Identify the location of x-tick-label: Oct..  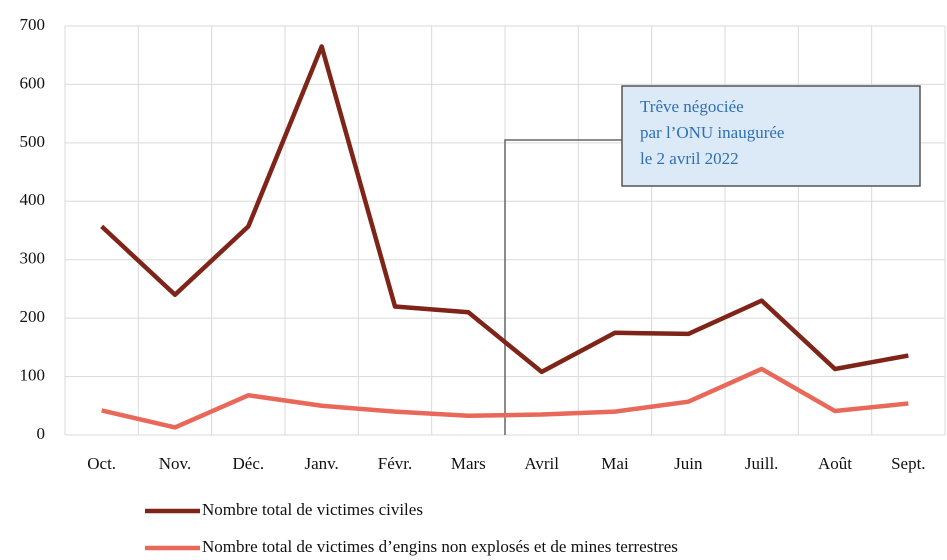
(101, 463).